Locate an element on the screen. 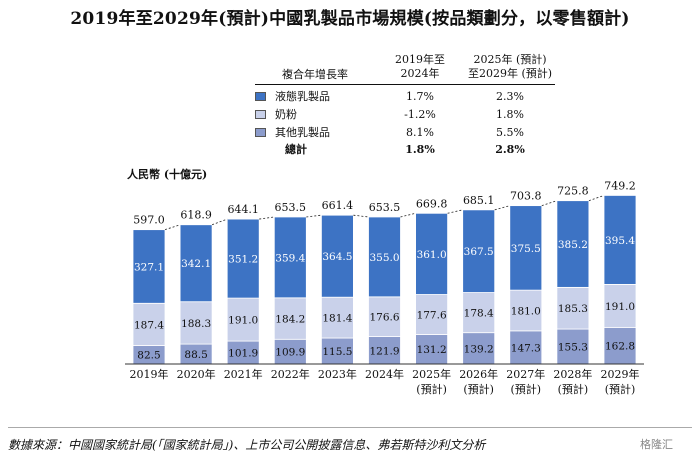 The height and width of the screenshot is (460, 700). segment-label-7-1: 178.4 is located at coordinates (479, 314).